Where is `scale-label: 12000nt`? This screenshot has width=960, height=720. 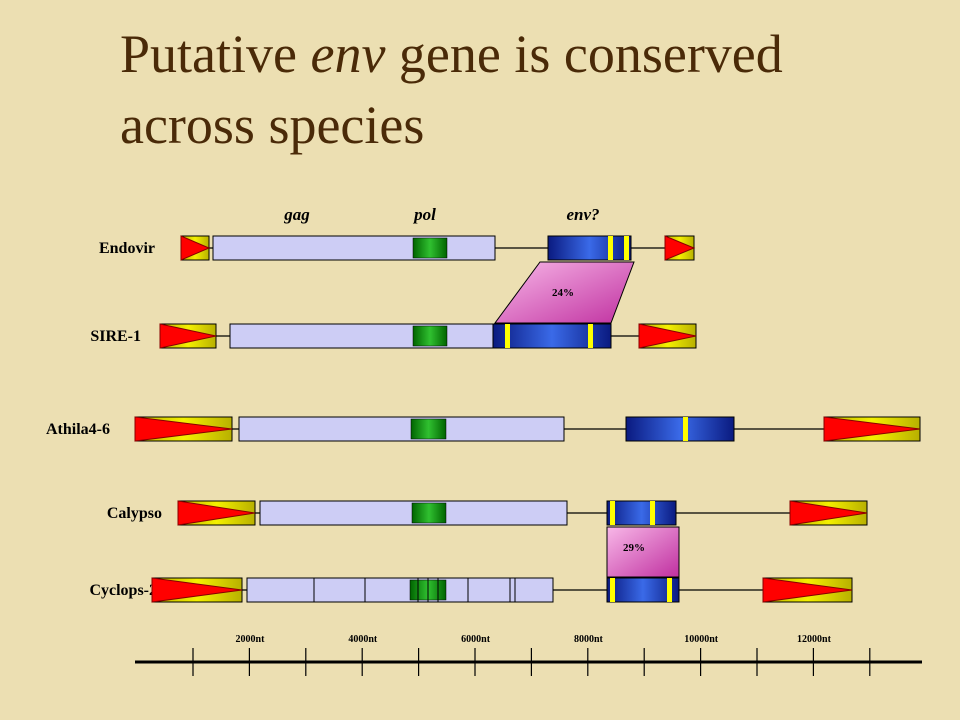
scale-label: 12000nt is located at coordinates (814, 639).